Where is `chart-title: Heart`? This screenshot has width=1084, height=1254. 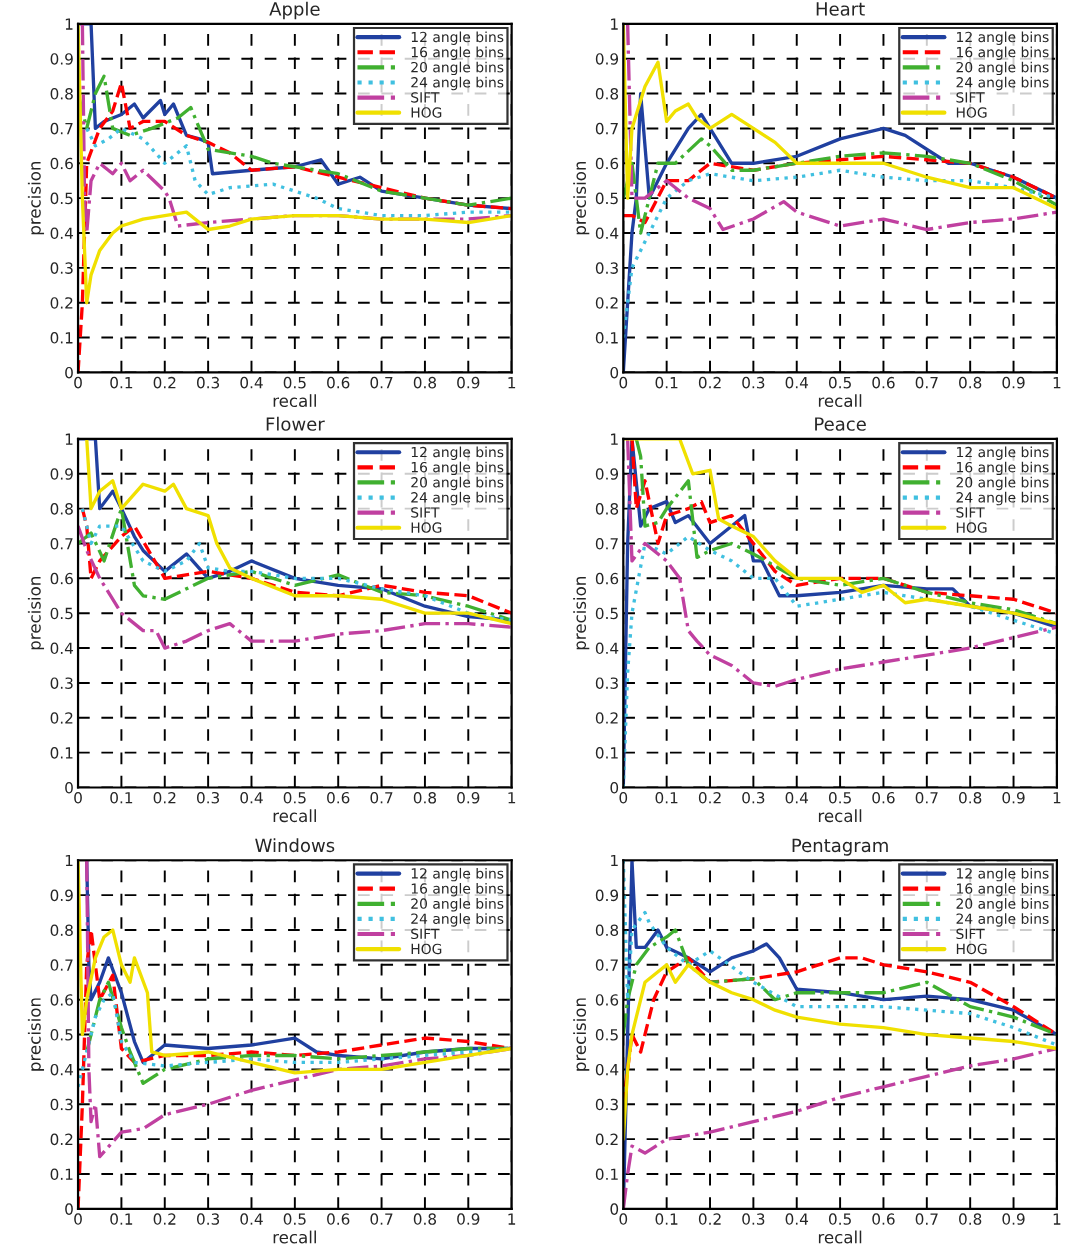 chart-title: Heart is located at coordinates (840, 9).